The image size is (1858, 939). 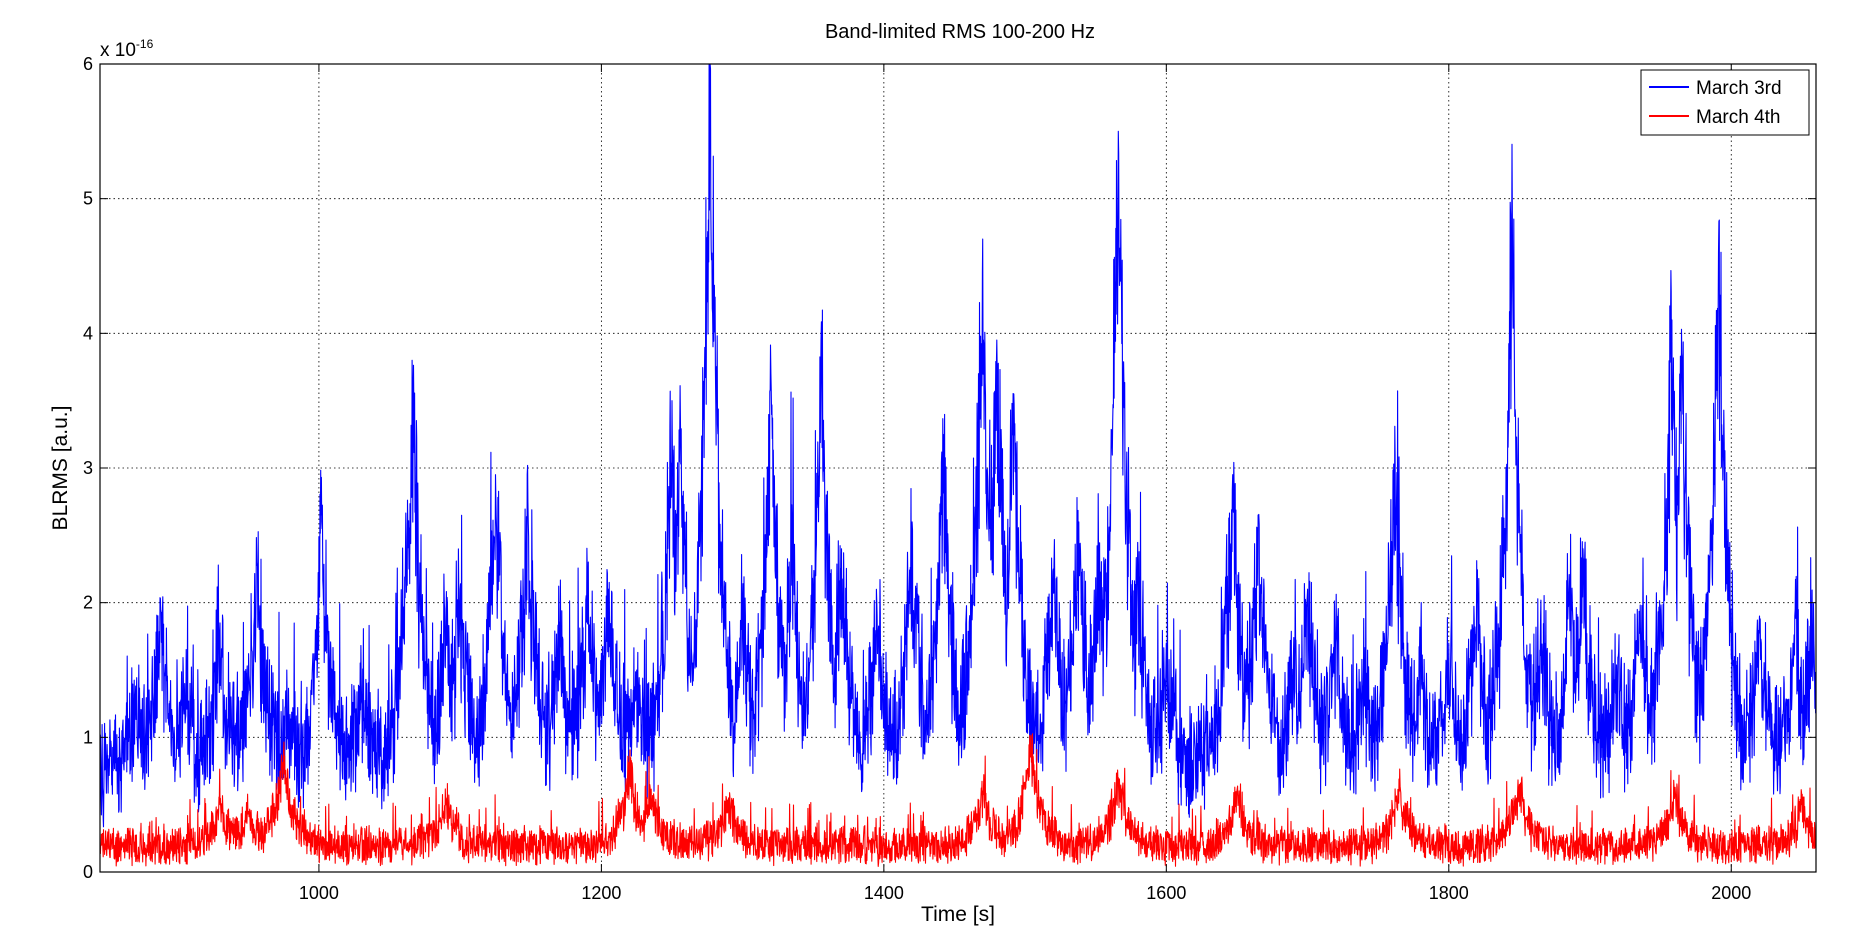 I want to click on y-multiplier-base: x 10, so click(x=118, y=50).